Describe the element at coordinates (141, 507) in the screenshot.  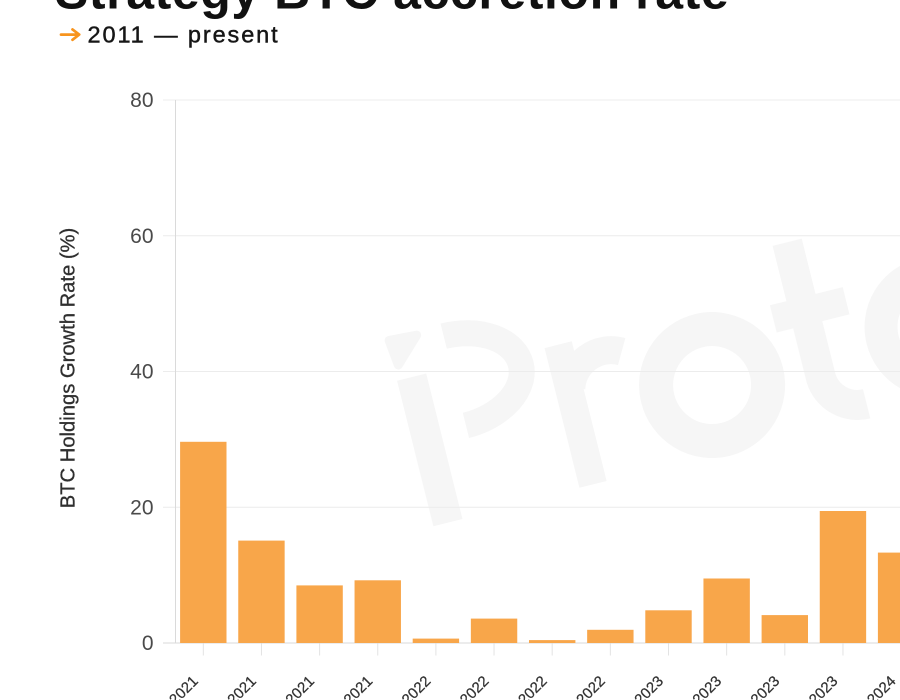
I see `svg-text: 20` at that location.